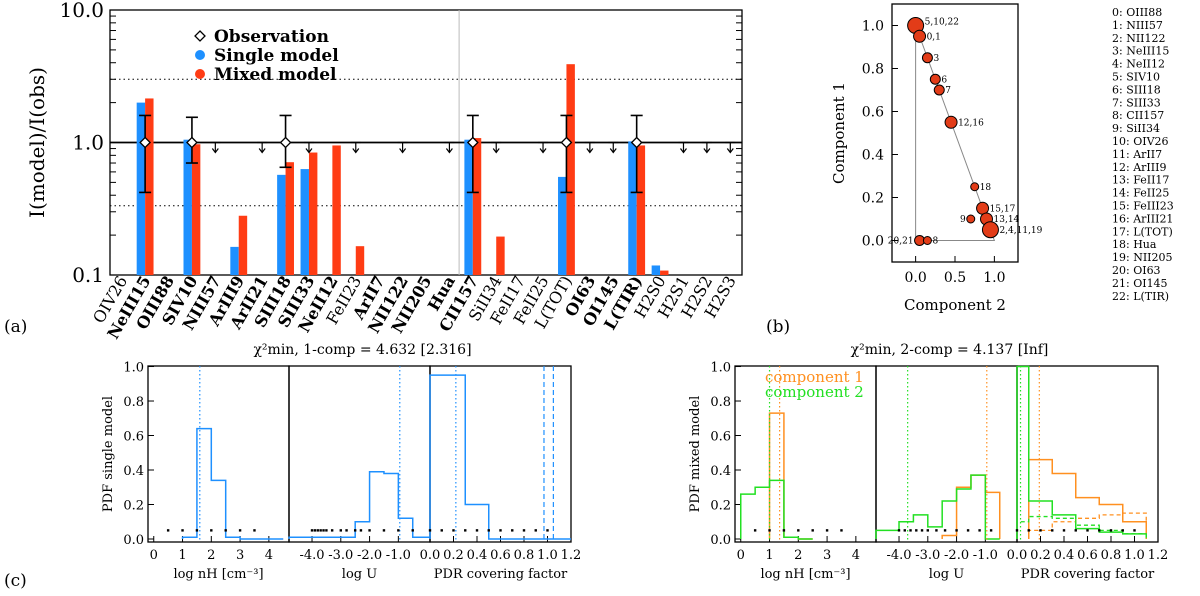  Describe the element at coordinates (1040, 555) in the screenshot. I see `x-tick-label: 0.2` at that location.